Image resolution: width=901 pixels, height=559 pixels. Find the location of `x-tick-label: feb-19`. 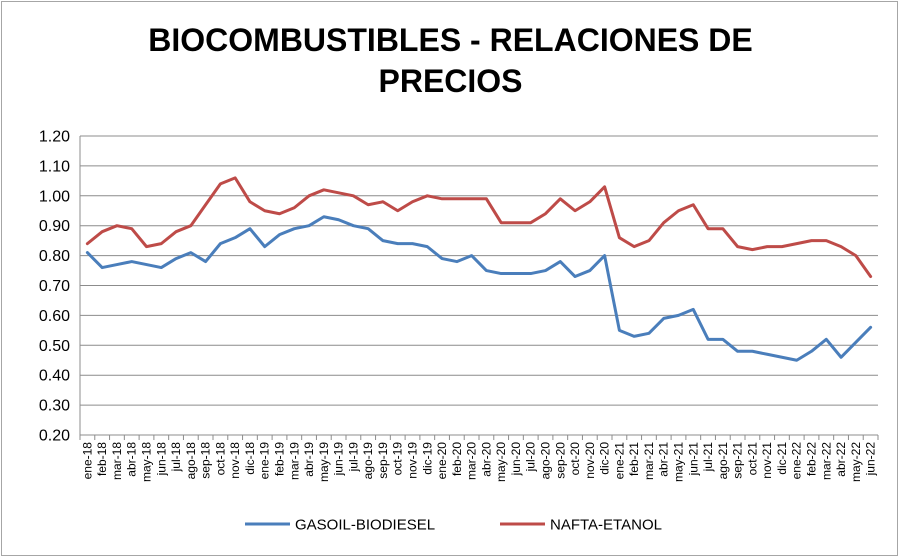

x-tick-label: feb-19 is located at coordinates (280, 459).